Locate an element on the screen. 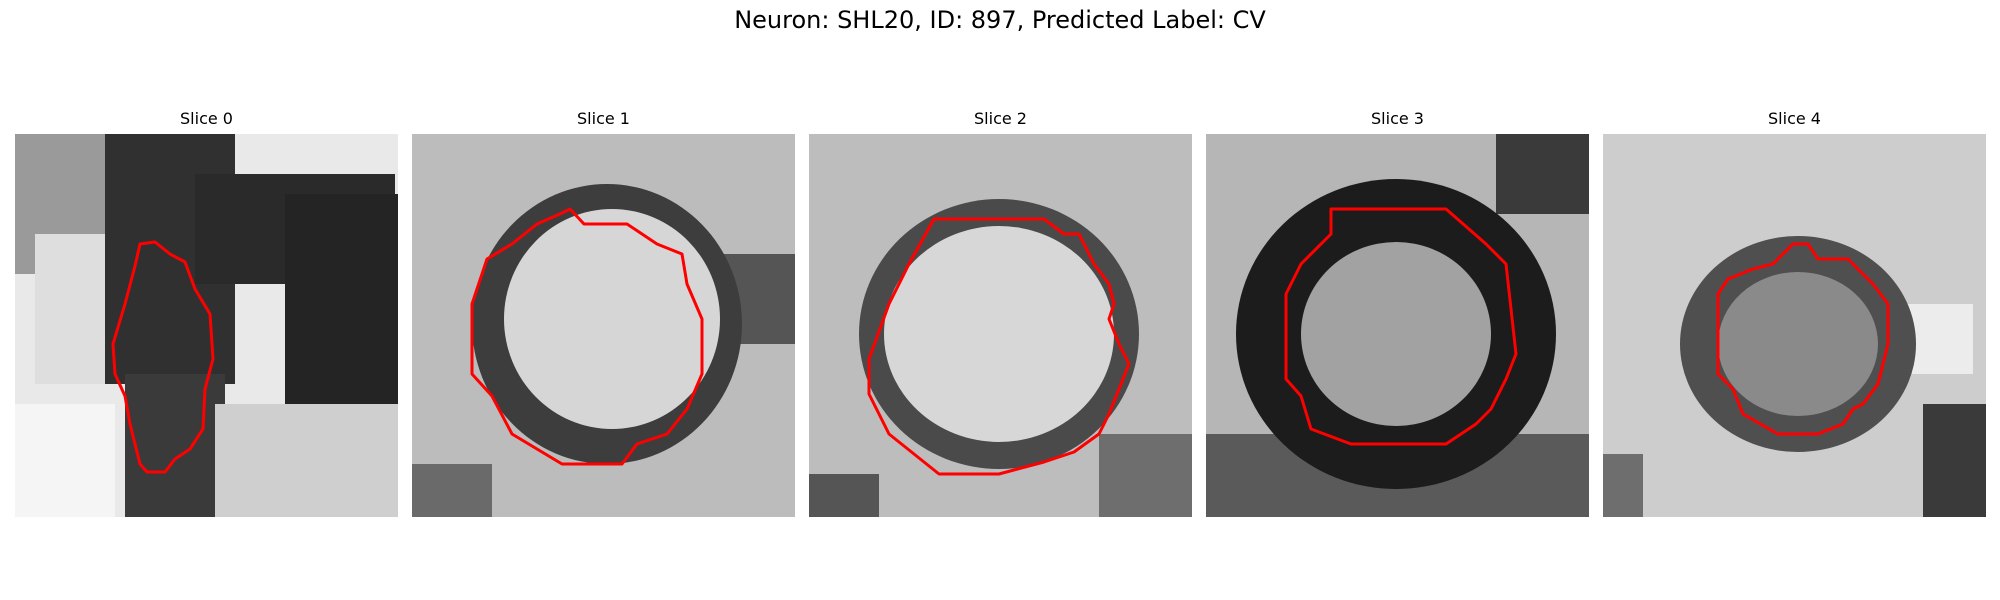 Image resolution: width=2000 pixels, height=600 pixels. slice-4-image is located at coordinates (1794, 325).